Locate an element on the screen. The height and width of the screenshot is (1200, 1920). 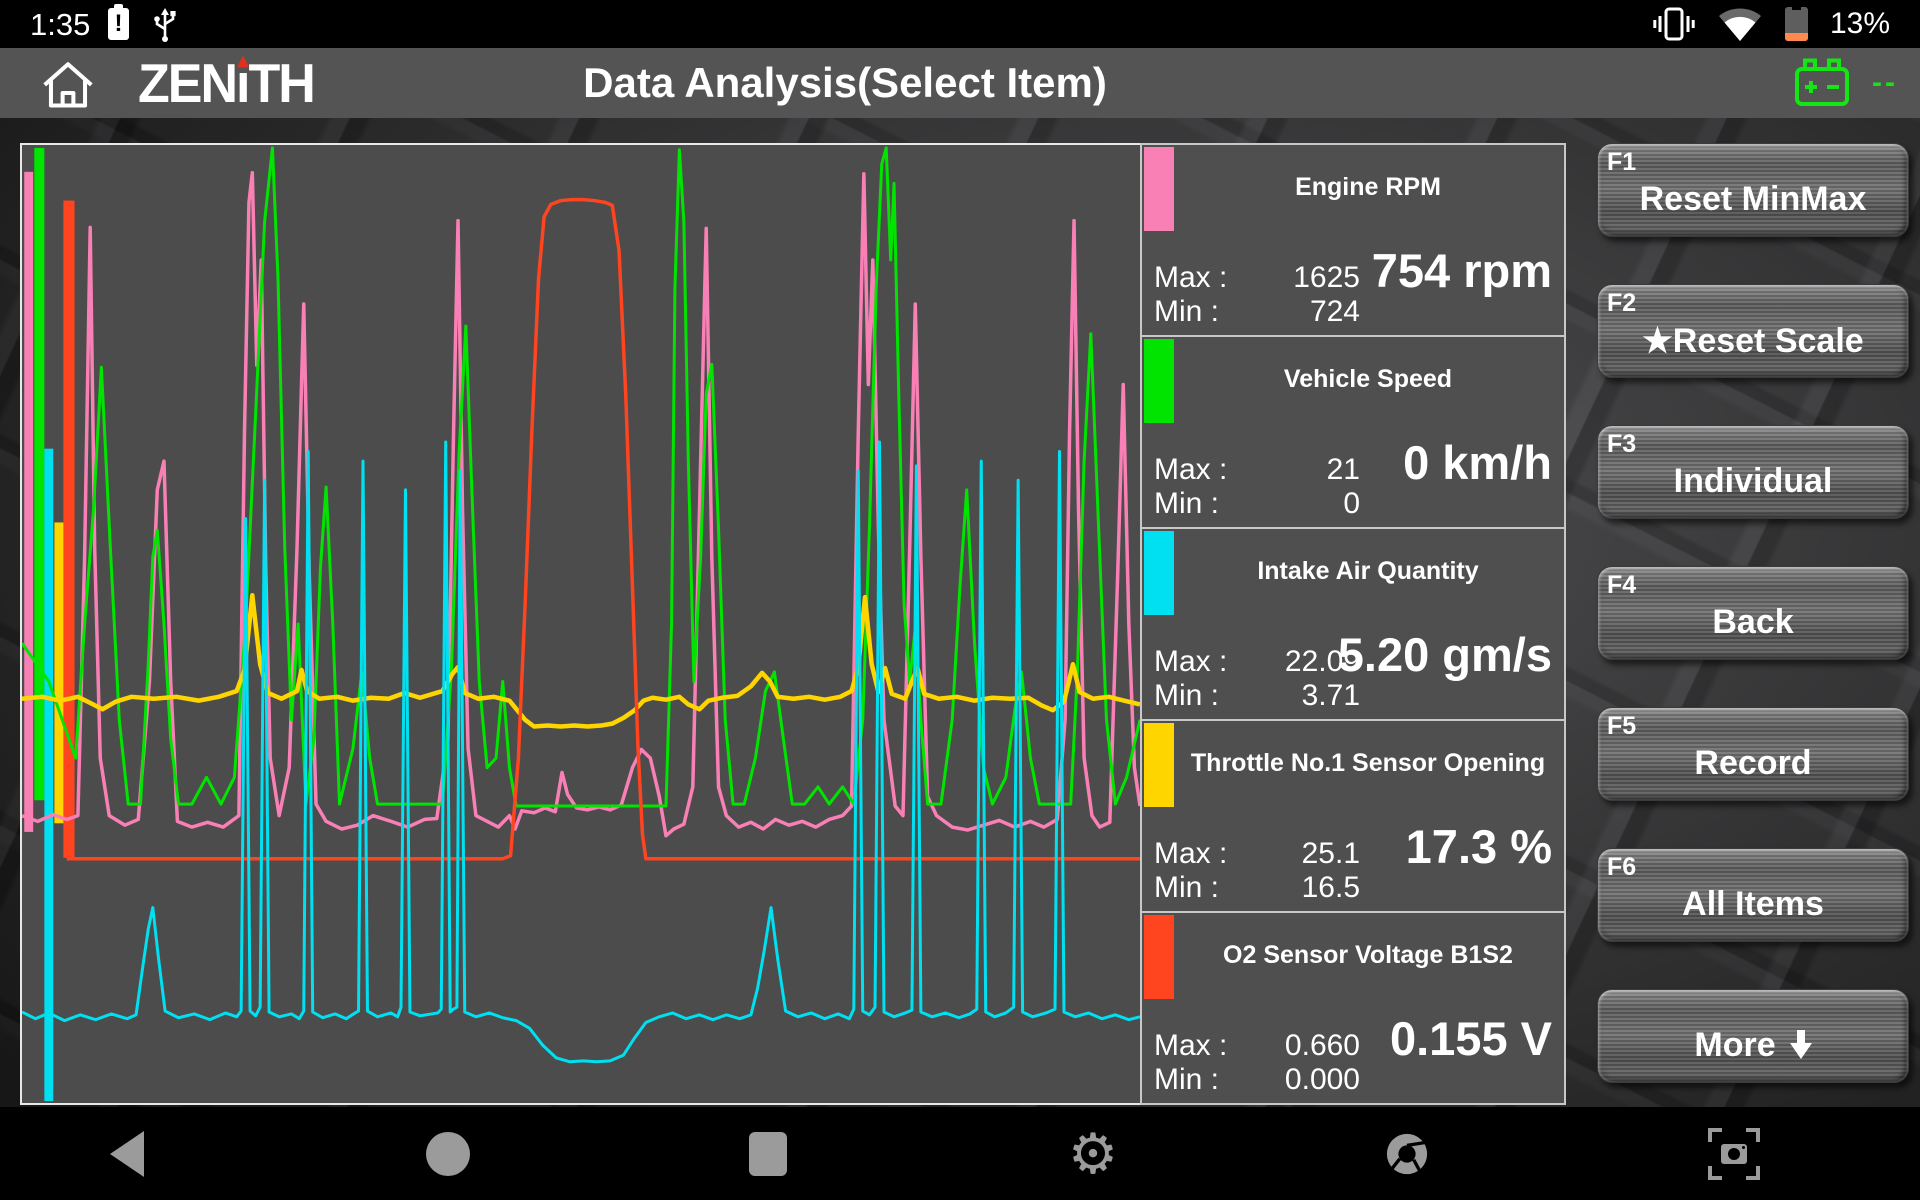
minmax-block: Max : 0.660 Min : 0.000 is located at coordinates (1257, 1063).